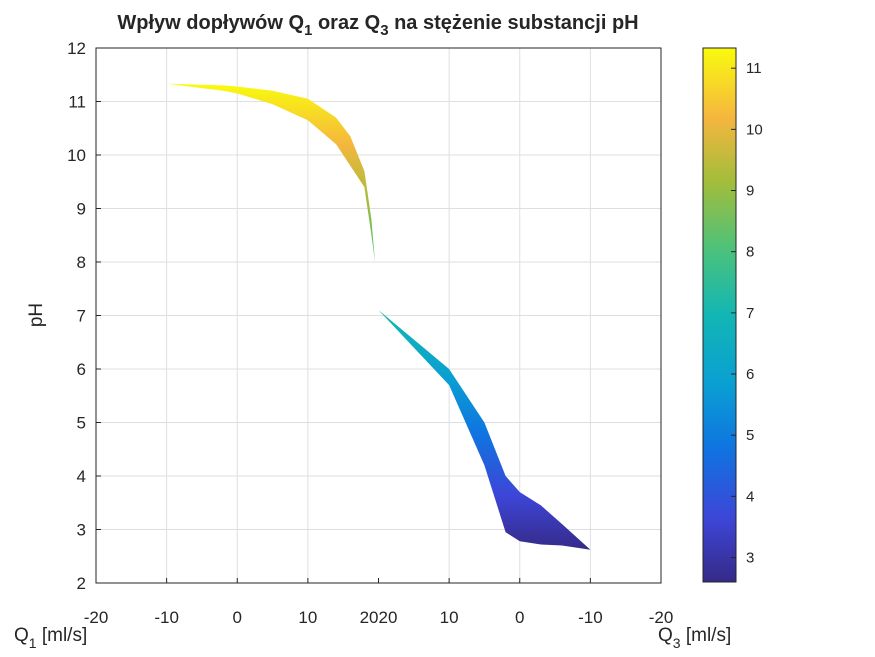 This screenshot has height=657, width=875. What do you see at coordinates (449, 617) in the screenshot?
I see `x-tick-label-q3: 10` at bounding box center [449, 617].